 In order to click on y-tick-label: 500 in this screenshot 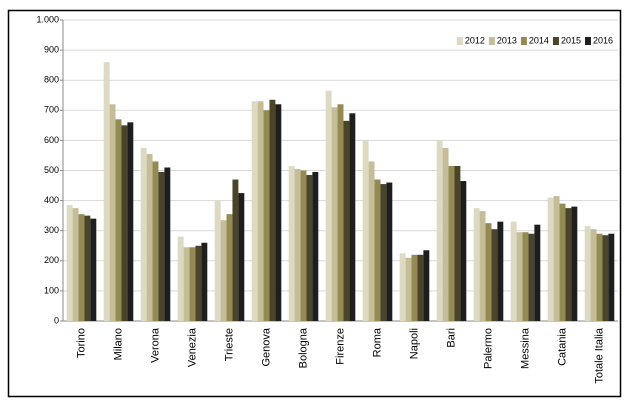, I will do `click(51, 170)`.